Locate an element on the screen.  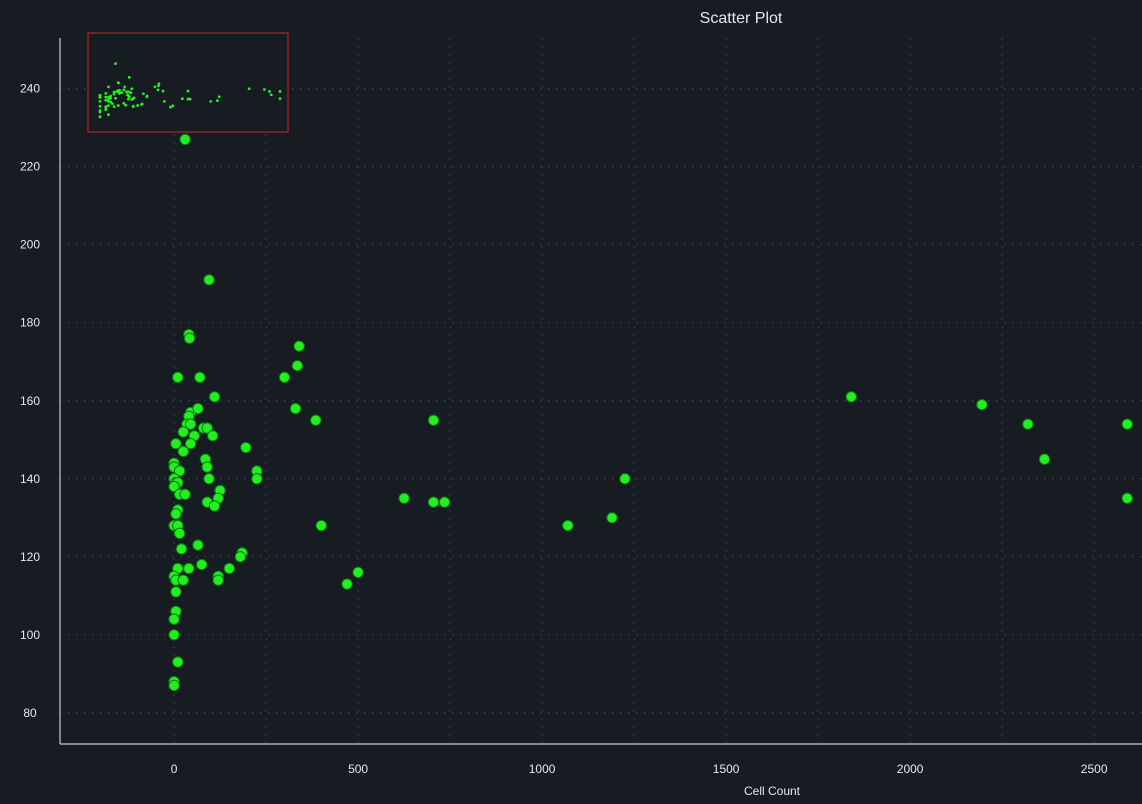
chart-title: Scatter Plot is located at coordinates (741, 18).